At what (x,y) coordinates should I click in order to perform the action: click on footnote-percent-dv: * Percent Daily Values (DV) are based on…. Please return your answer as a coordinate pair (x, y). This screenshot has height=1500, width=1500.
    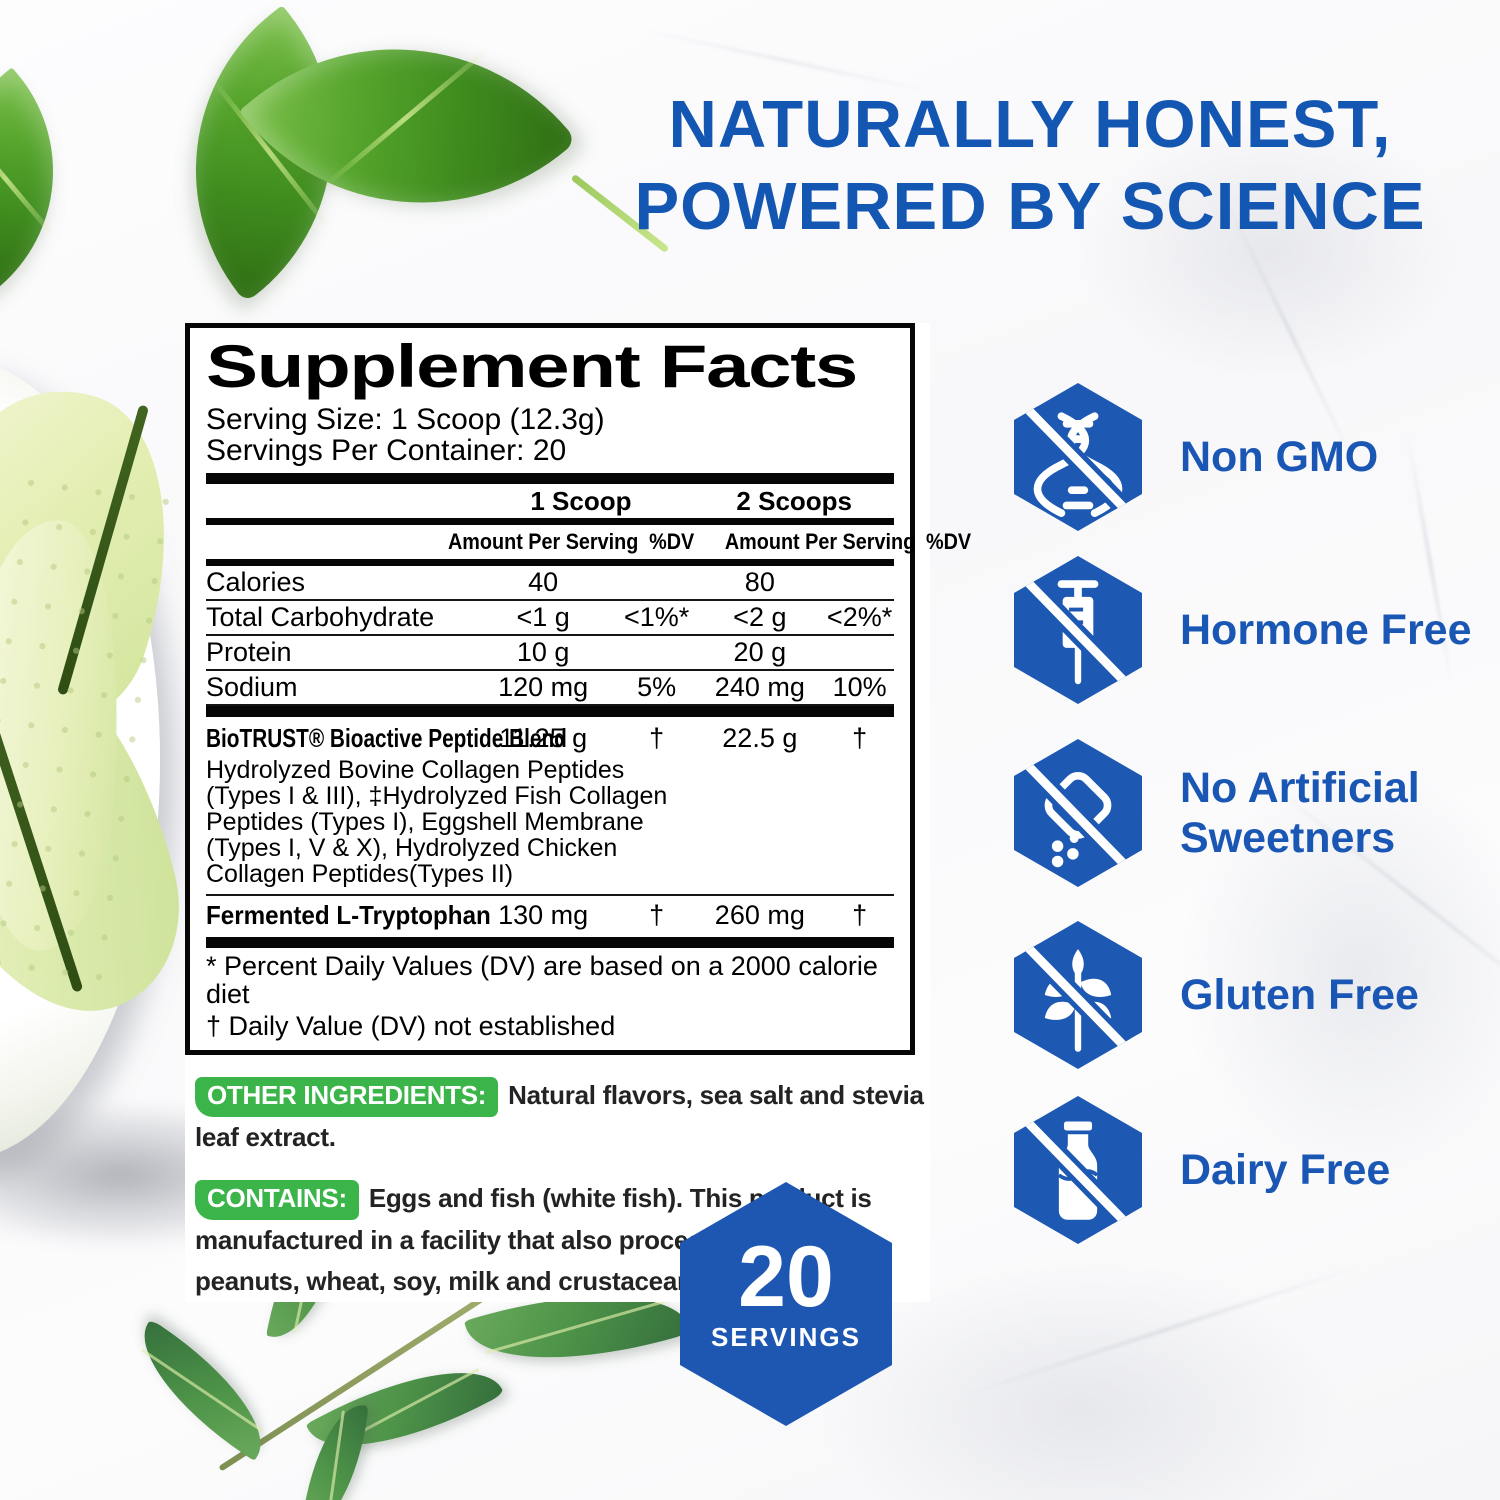
    Looking at the image, I should click on (542, 980).